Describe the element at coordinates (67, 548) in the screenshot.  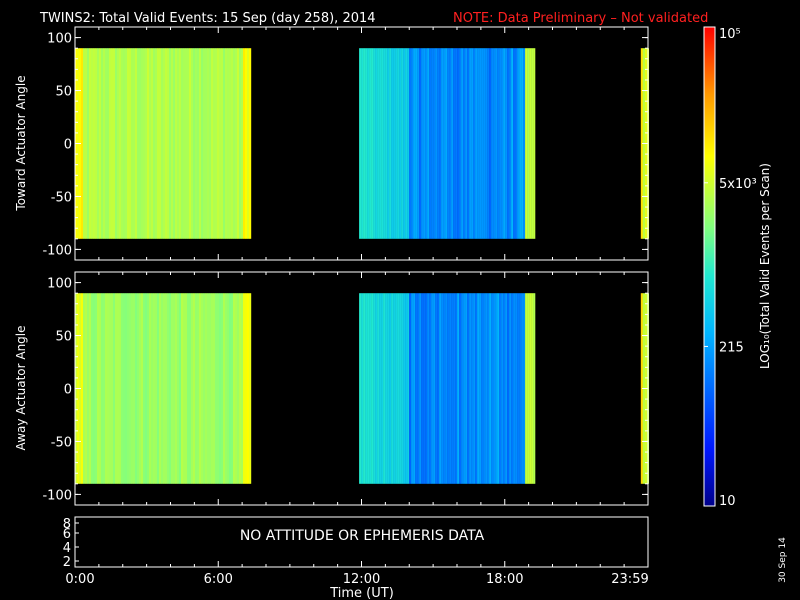
I see `attitude-y-tick-label: 4` at that location.